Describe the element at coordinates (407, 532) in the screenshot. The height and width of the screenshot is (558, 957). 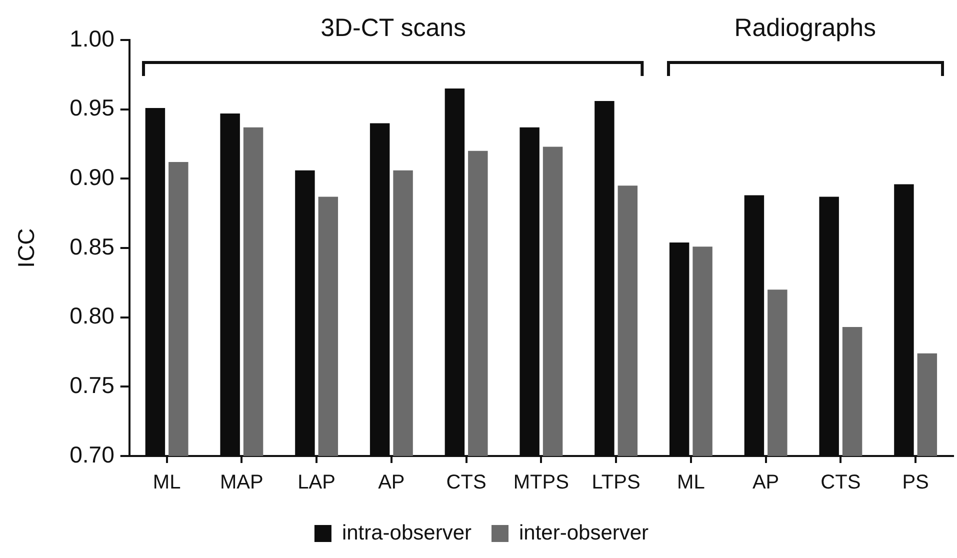
I see `legend-label: intra-observer` at that location.